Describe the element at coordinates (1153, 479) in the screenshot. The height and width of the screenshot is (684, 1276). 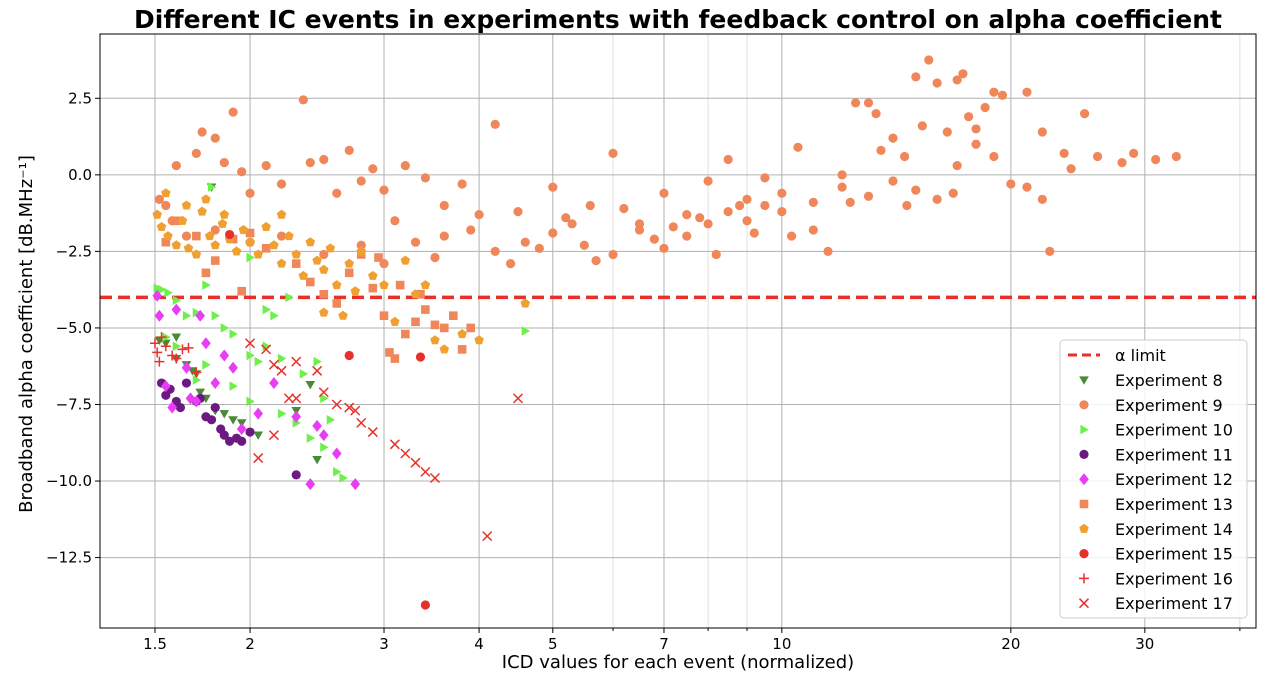
I see `legend-box` at that location.